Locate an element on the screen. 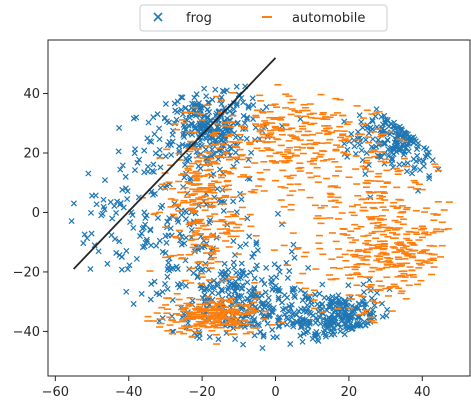 The image size is (471, 410). y-tick-label: 40 is located at coordinates (31, 94).